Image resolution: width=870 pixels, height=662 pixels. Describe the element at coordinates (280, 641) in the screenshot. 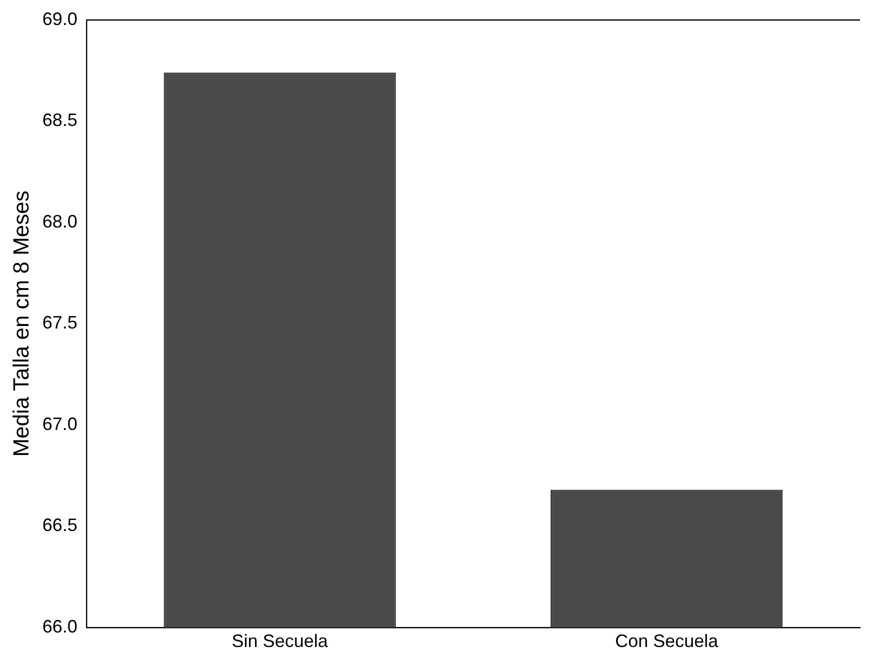

I see `x-tick-label: Sin Secuela` at that location.